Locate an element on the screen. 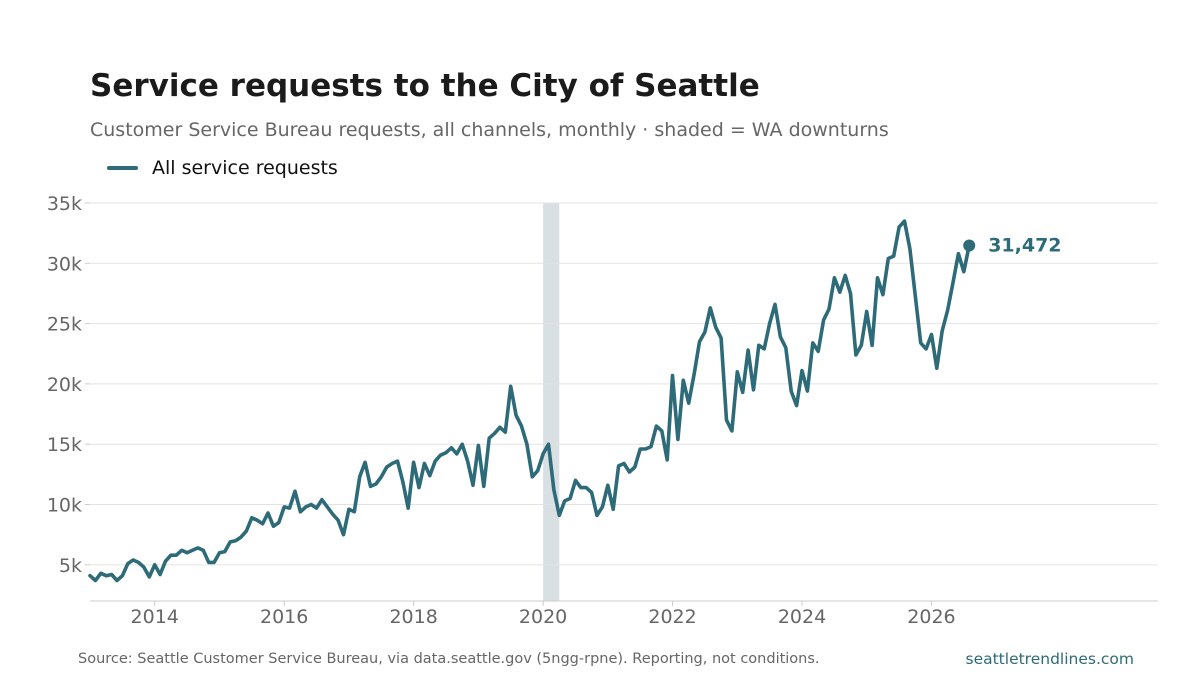  y-tick-label: 25k is located at coordinates (64, 325).